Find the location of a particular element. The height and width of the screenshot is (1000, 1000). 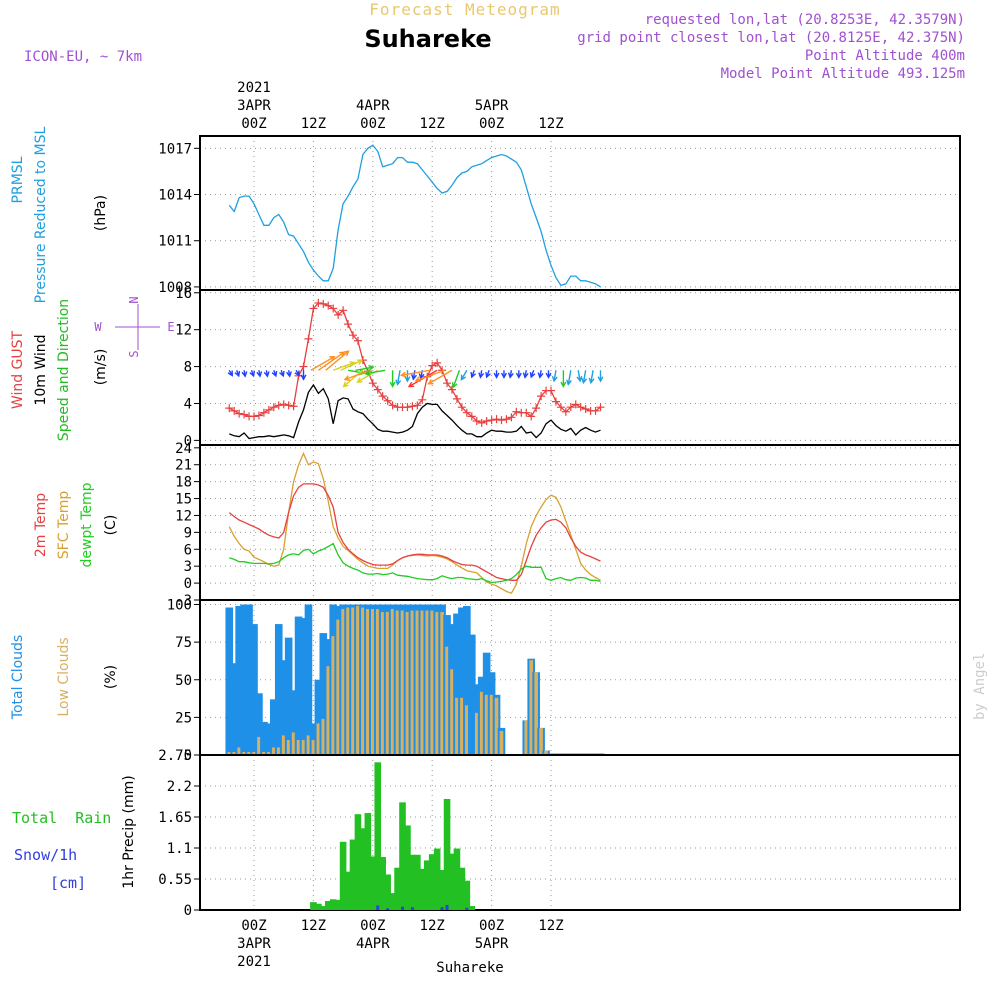

temp-unit-label: (C) is located at coordinates (111, 525).